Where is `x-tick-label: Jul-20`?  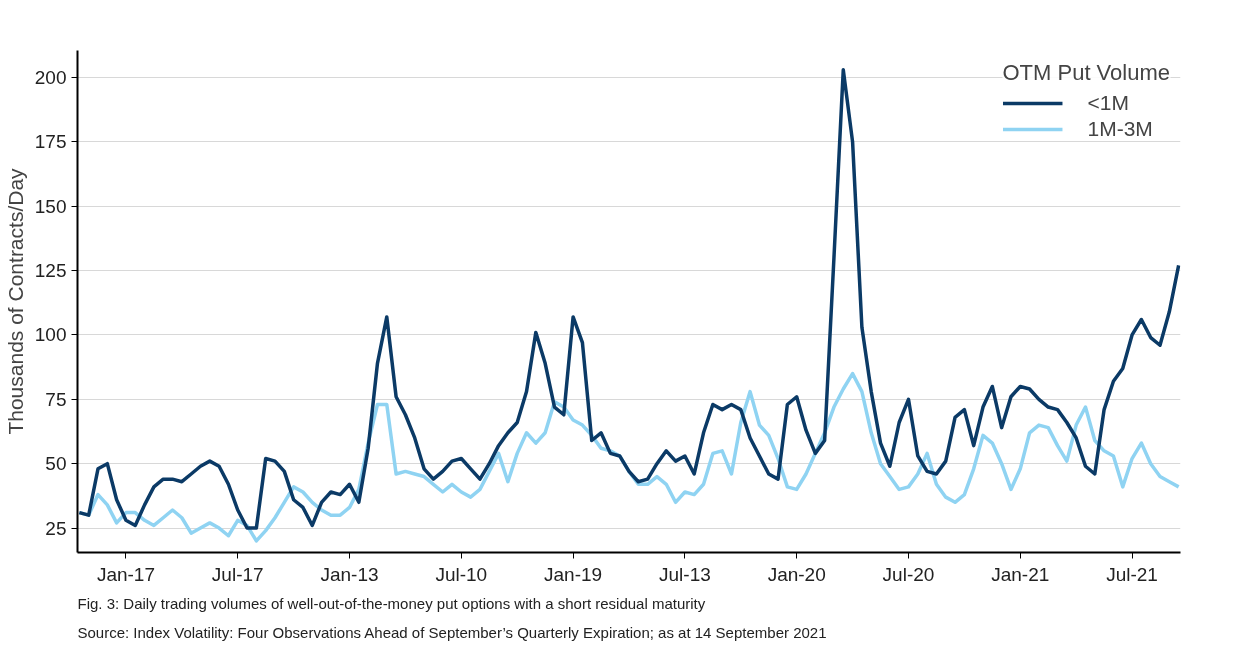
x-tick-label: Jul-20 is located at coordinates (908, 574).